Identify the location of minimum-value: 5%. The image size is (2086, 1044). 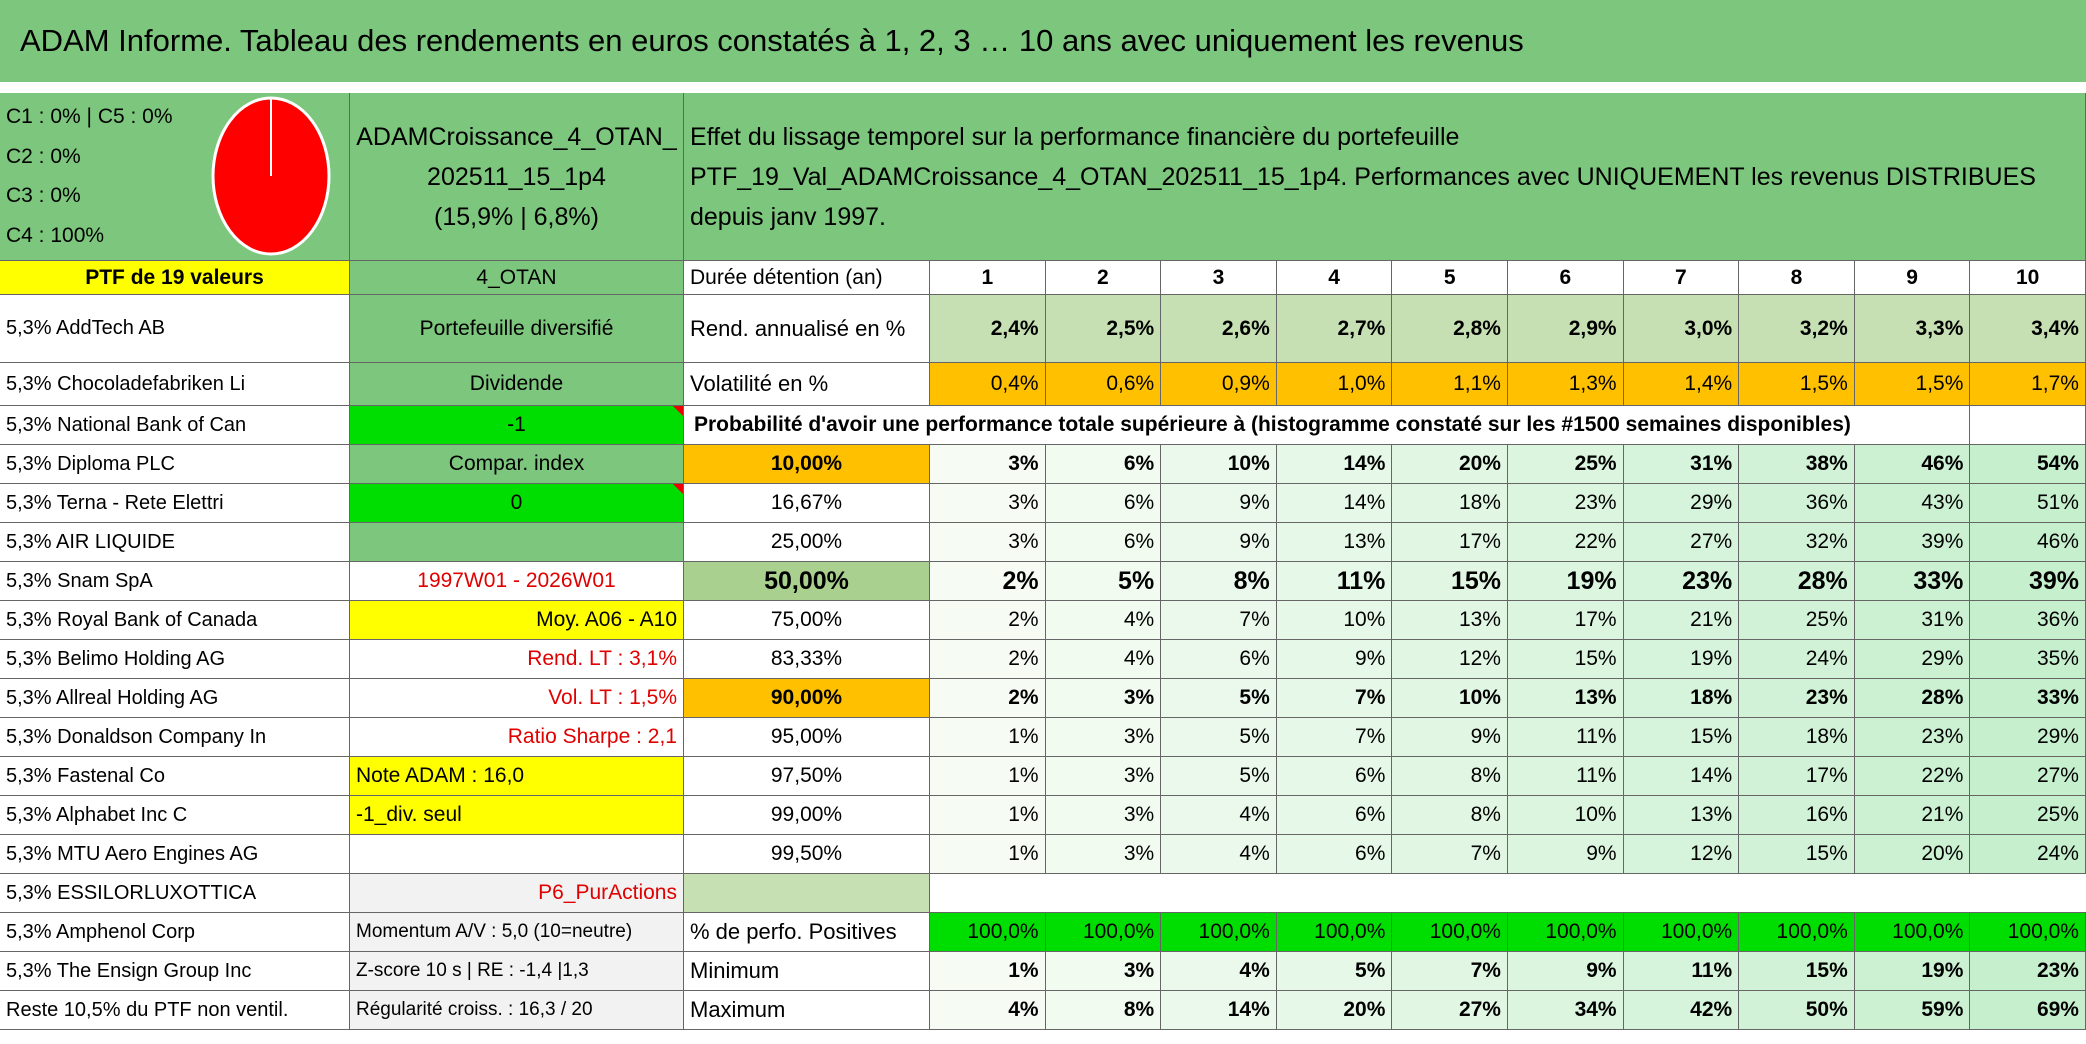
(1334, 971).